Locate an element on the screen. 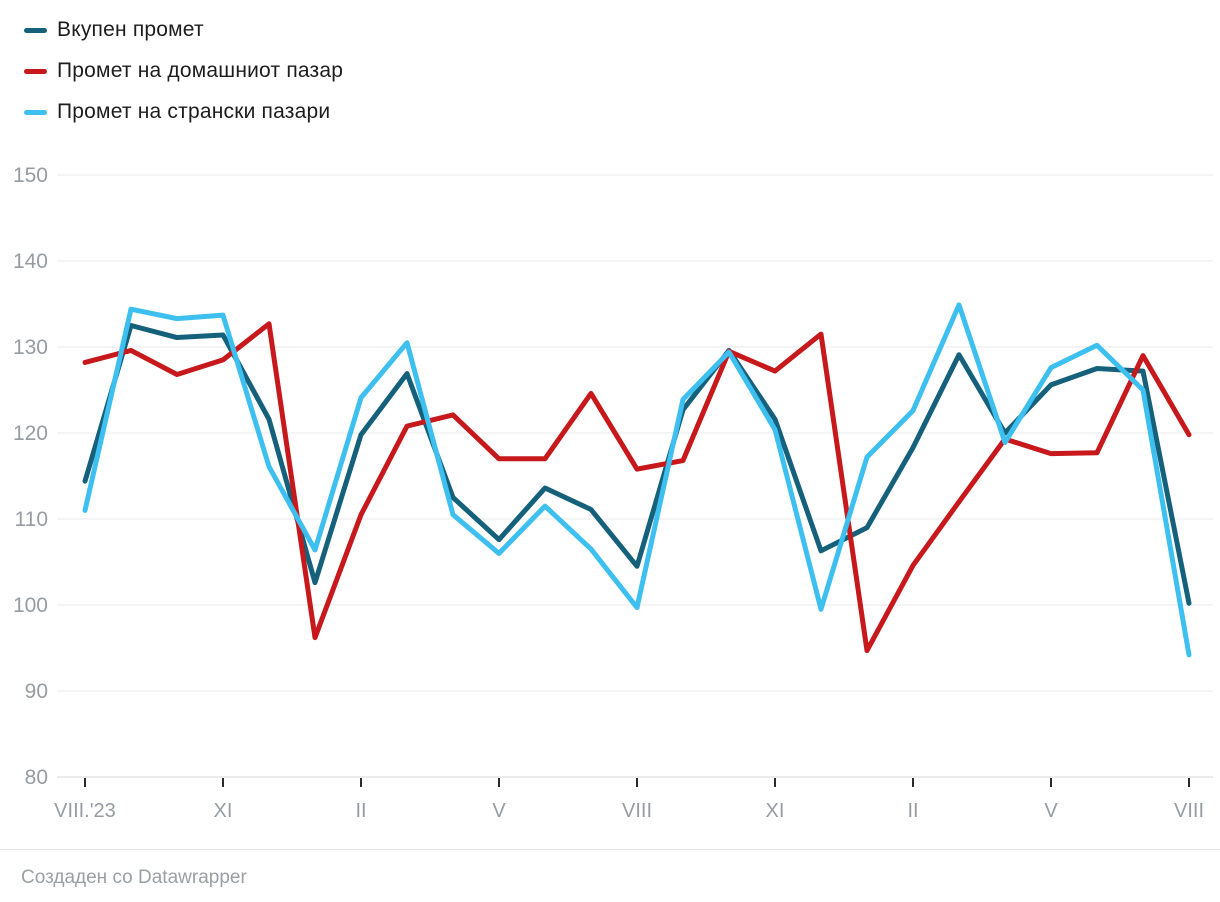 Image resolution: width=1220 pixels, height=902 pixels. legend-item-total-turnover: Вкупен промет is located at coordinates (183, 30).